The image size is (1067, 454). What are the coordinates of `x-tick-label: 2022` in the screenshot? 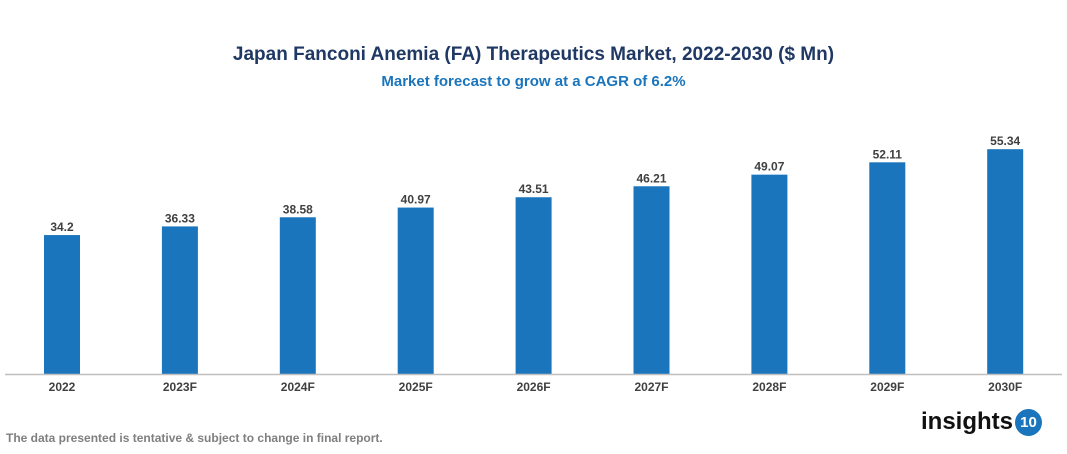 It's located at (62, 387).